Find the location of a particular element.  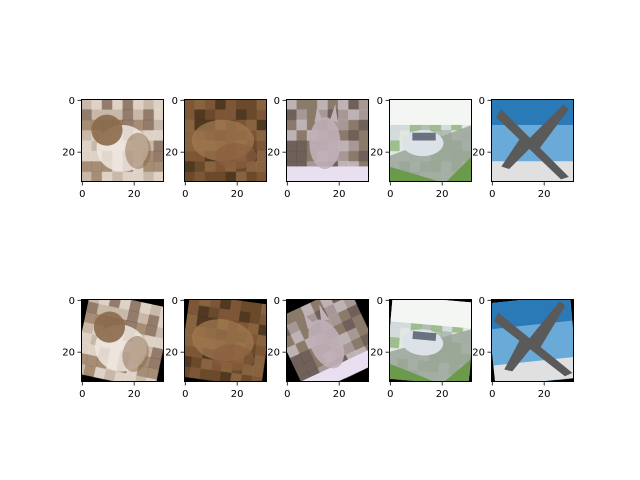

image-panel-cat-original: 0 20 0 20 is located at coordinates (318, 148).